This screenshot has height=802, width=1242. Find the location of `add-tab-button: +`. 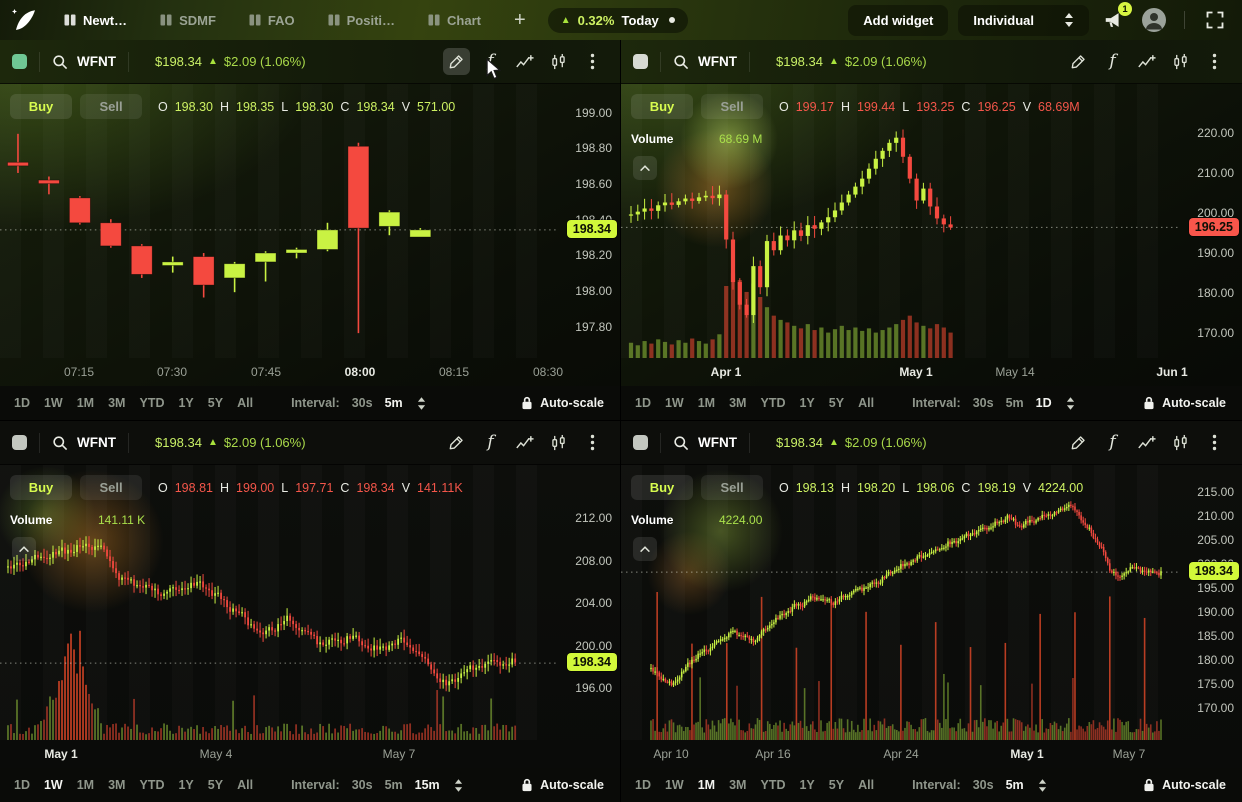

add-tab-button: + is located at coordinates (520, 20).